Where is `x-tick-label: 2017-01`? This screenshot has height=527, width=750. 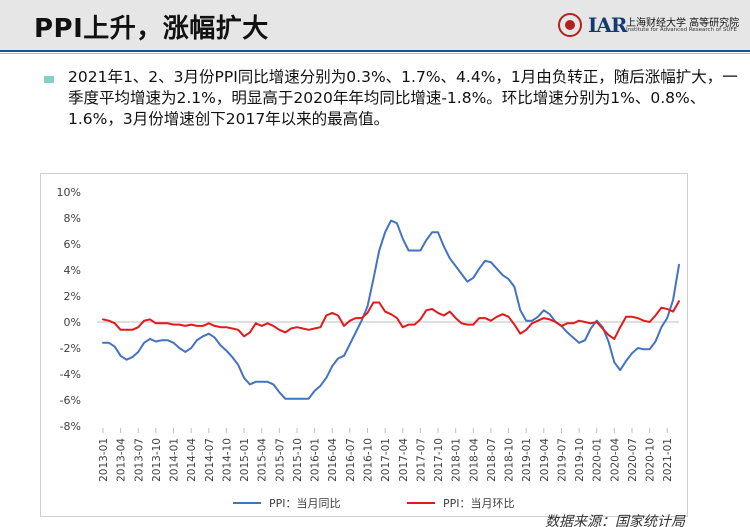 x-tick-label: 2017-01 is located at coordinates (386, 460).